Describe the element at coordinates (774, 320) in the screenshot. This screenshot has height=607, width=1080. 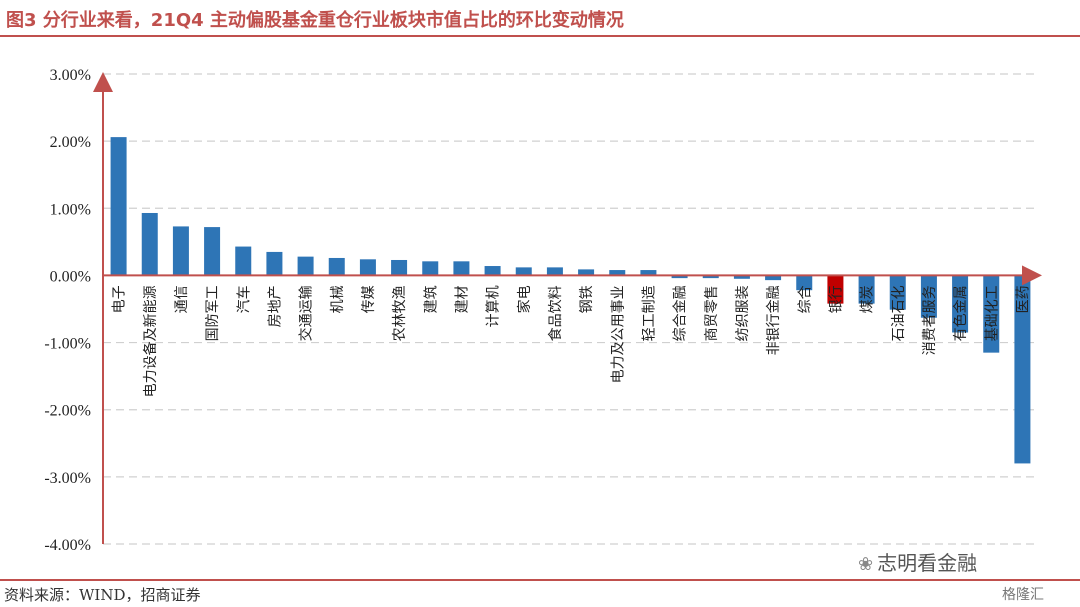
I see `category-label: 非银行金融` at that location.